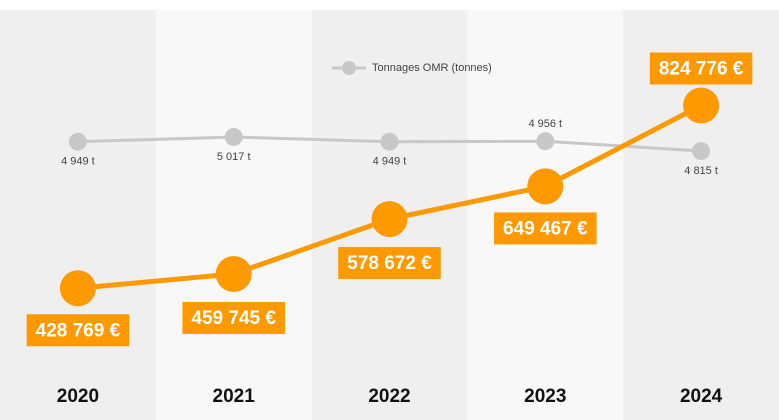  Describe the element at coordinates (349, 68) in the screenshot. I see `legend-marker` at that location.